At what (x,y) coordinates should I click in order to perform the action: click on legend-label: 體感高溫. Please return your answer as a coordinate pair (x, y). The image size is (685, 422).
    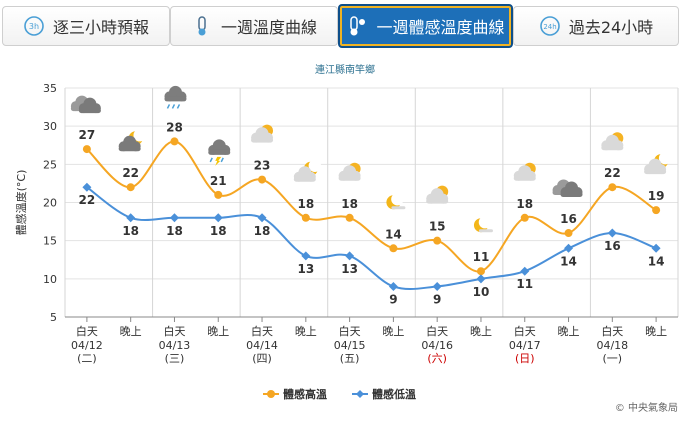
    Looking at the image, I should click on (305, 394).